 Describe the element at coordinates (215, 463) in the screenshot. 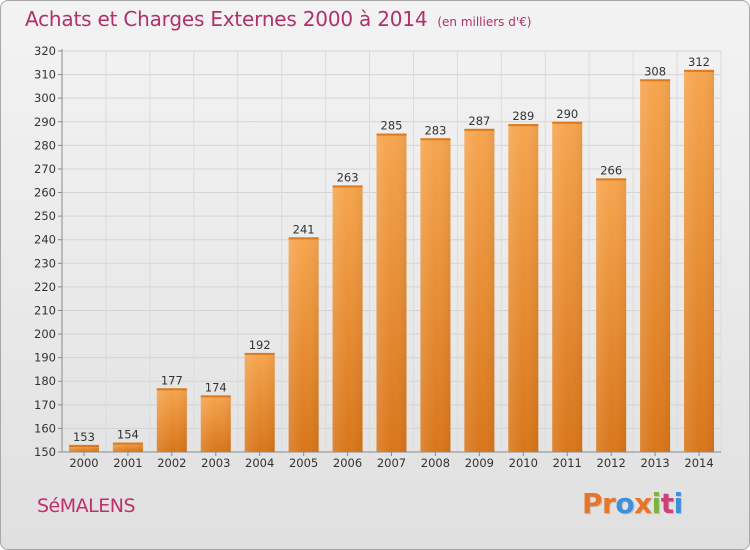

I see `x-tick-label: 2003` at that location.